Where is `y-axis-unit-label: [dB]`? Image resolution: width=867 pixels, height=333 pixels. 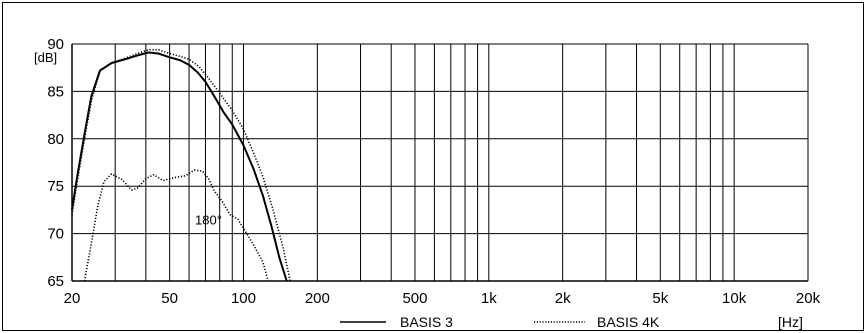
y-axis-unit-label: [dB] is located at coordinates (45, 57).